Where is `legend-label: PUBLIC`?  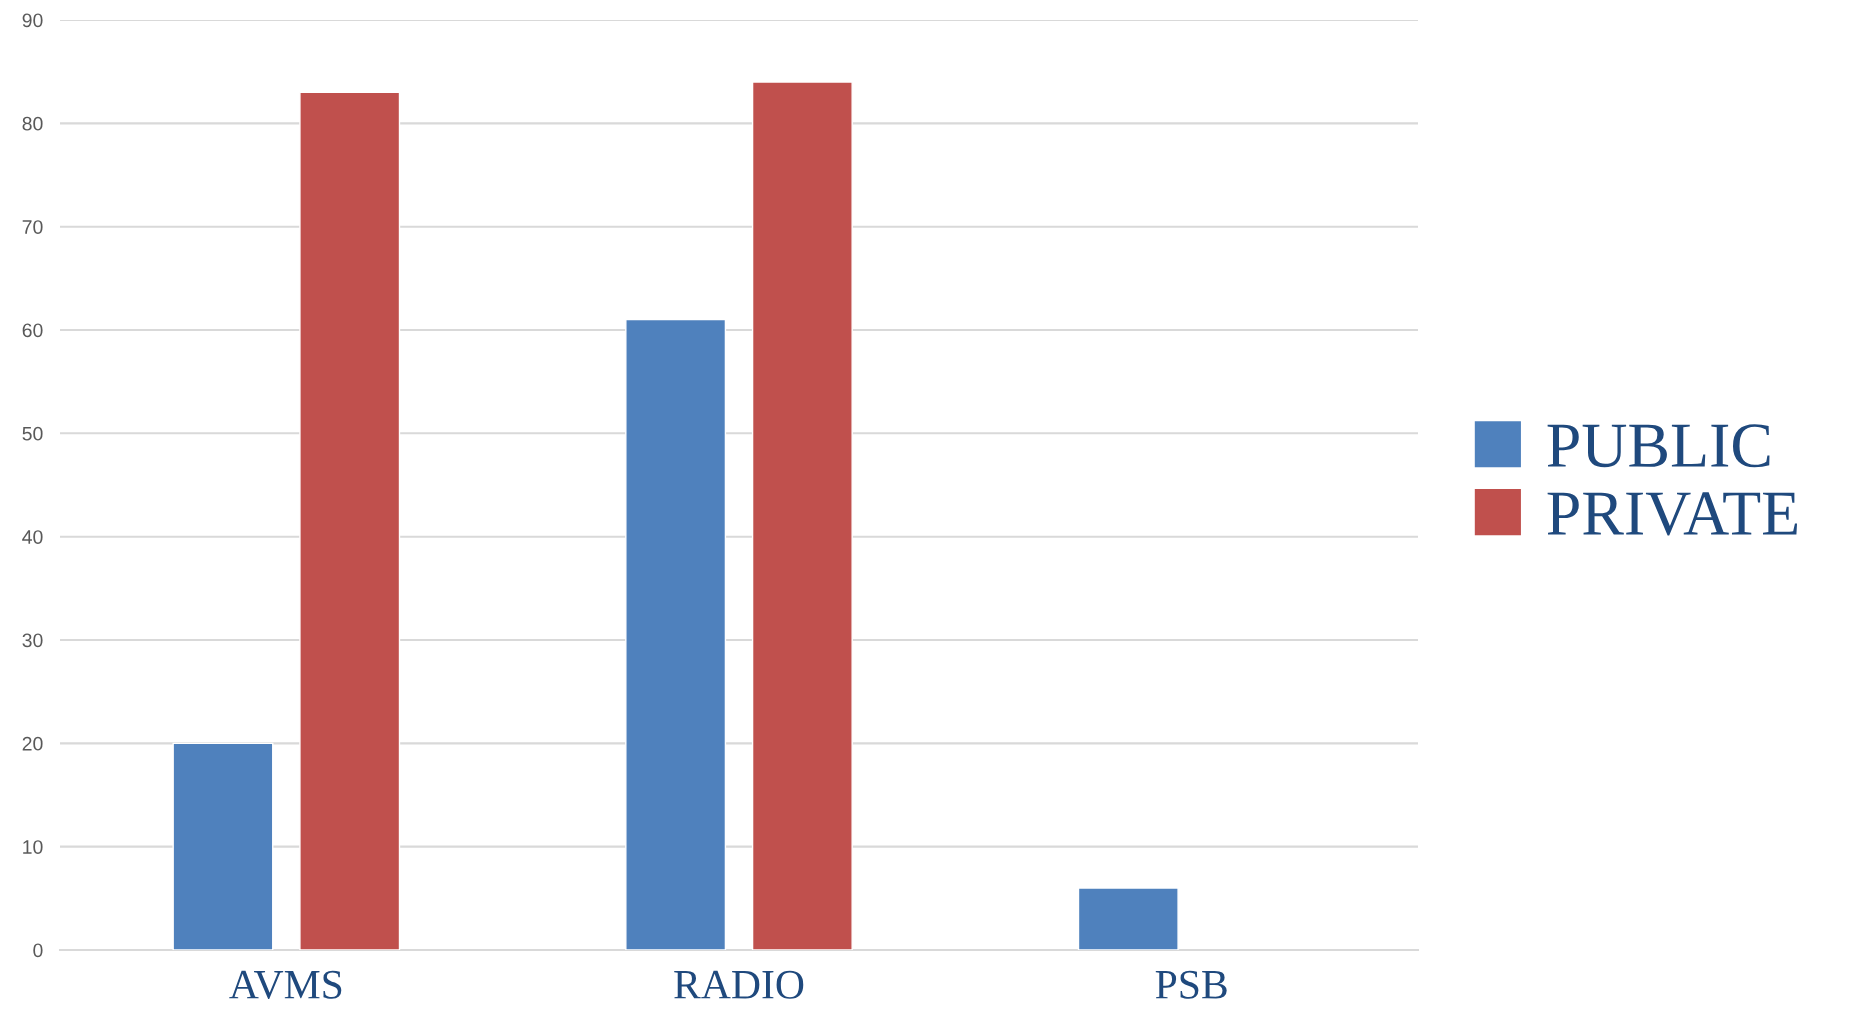 legend-label: PUBLIC is located at coordinates (1658, 446).